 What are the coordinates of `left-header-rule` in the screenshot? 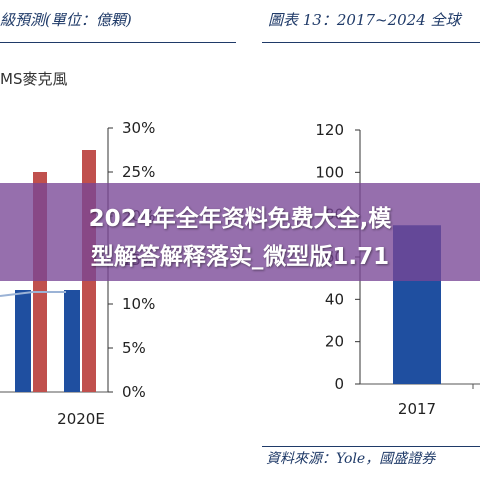 It's located at (118, 42).